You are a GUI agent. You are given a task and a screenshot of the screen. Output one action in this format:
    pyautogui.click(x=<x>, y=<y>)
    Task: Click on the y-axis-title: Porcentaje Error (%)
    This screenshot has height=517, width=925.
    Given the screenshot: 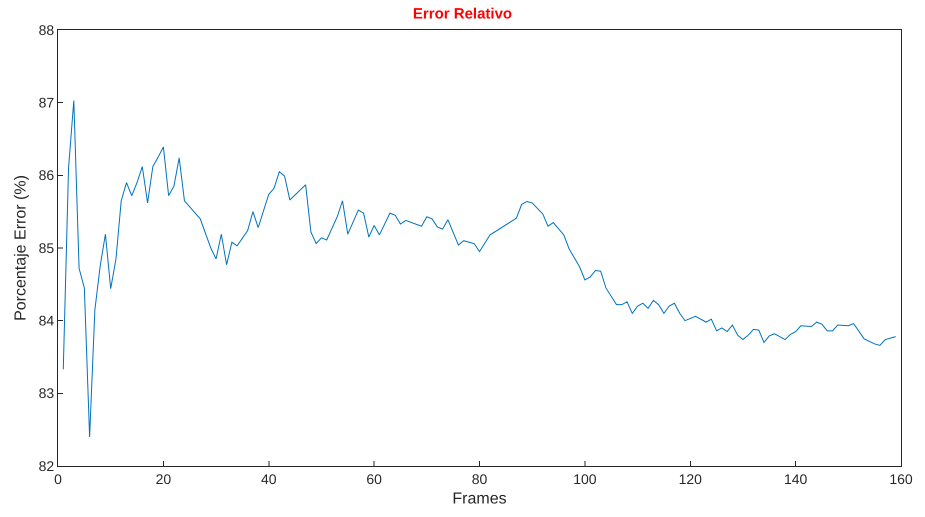 What is the action you would take?
    pyautogui.click(x=21, y=248)
    